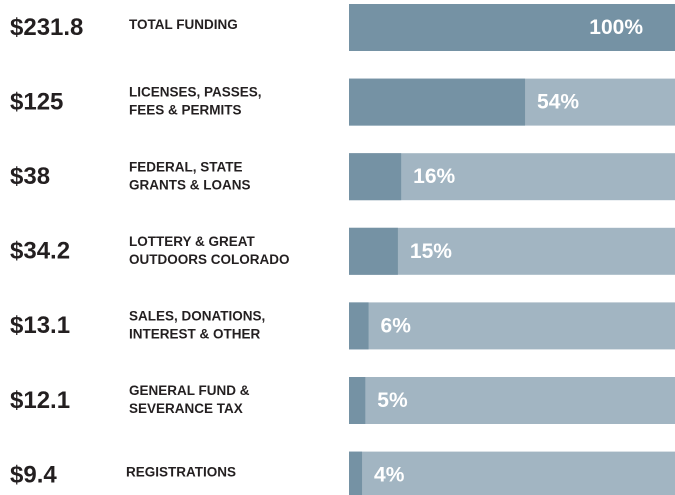 Image resolution: width=675 pixels, height=495 pixels. Describe the element at coordinates (40, 400) in the screenshot. I see `amount-label: $12.1` at that location.